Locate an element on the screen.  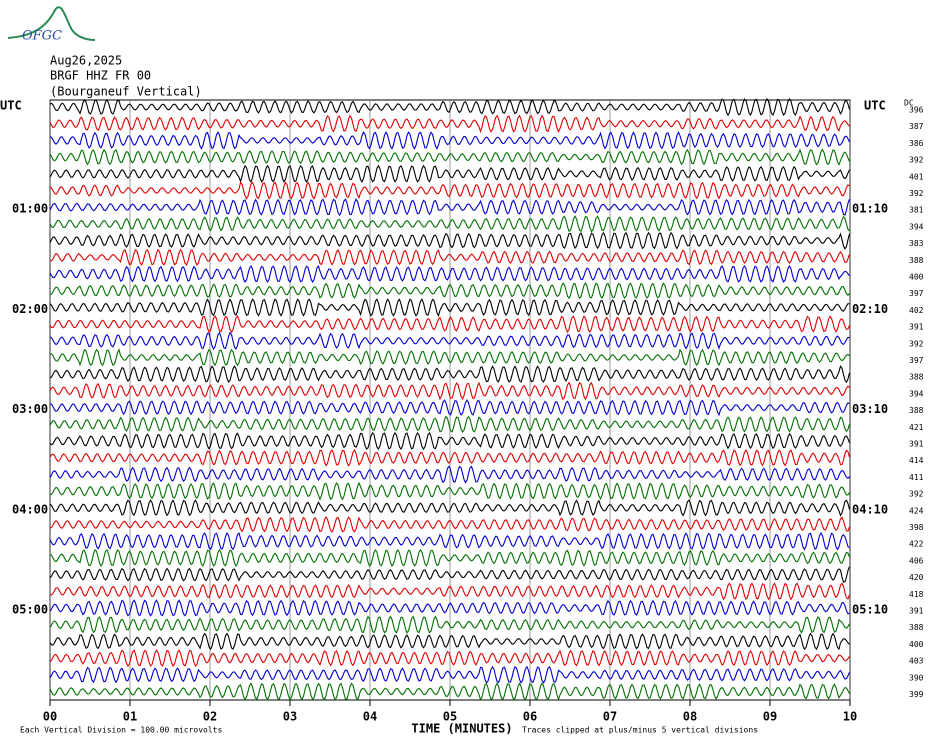
dc-value: 390 is located at coordinates (916, 677).